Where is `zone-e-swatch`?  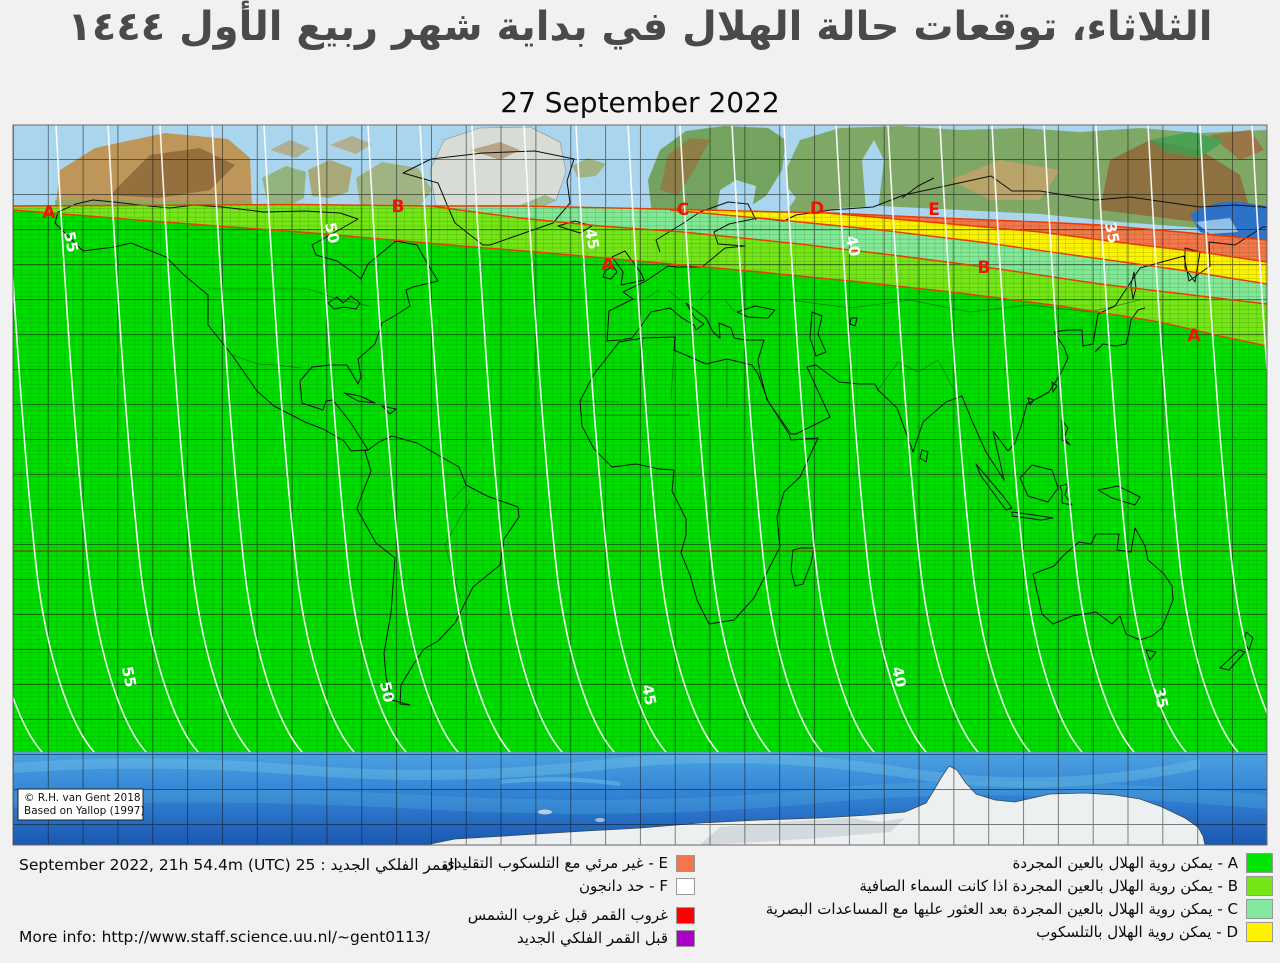 zone-e-swatch is located at coordinates (685, 863).